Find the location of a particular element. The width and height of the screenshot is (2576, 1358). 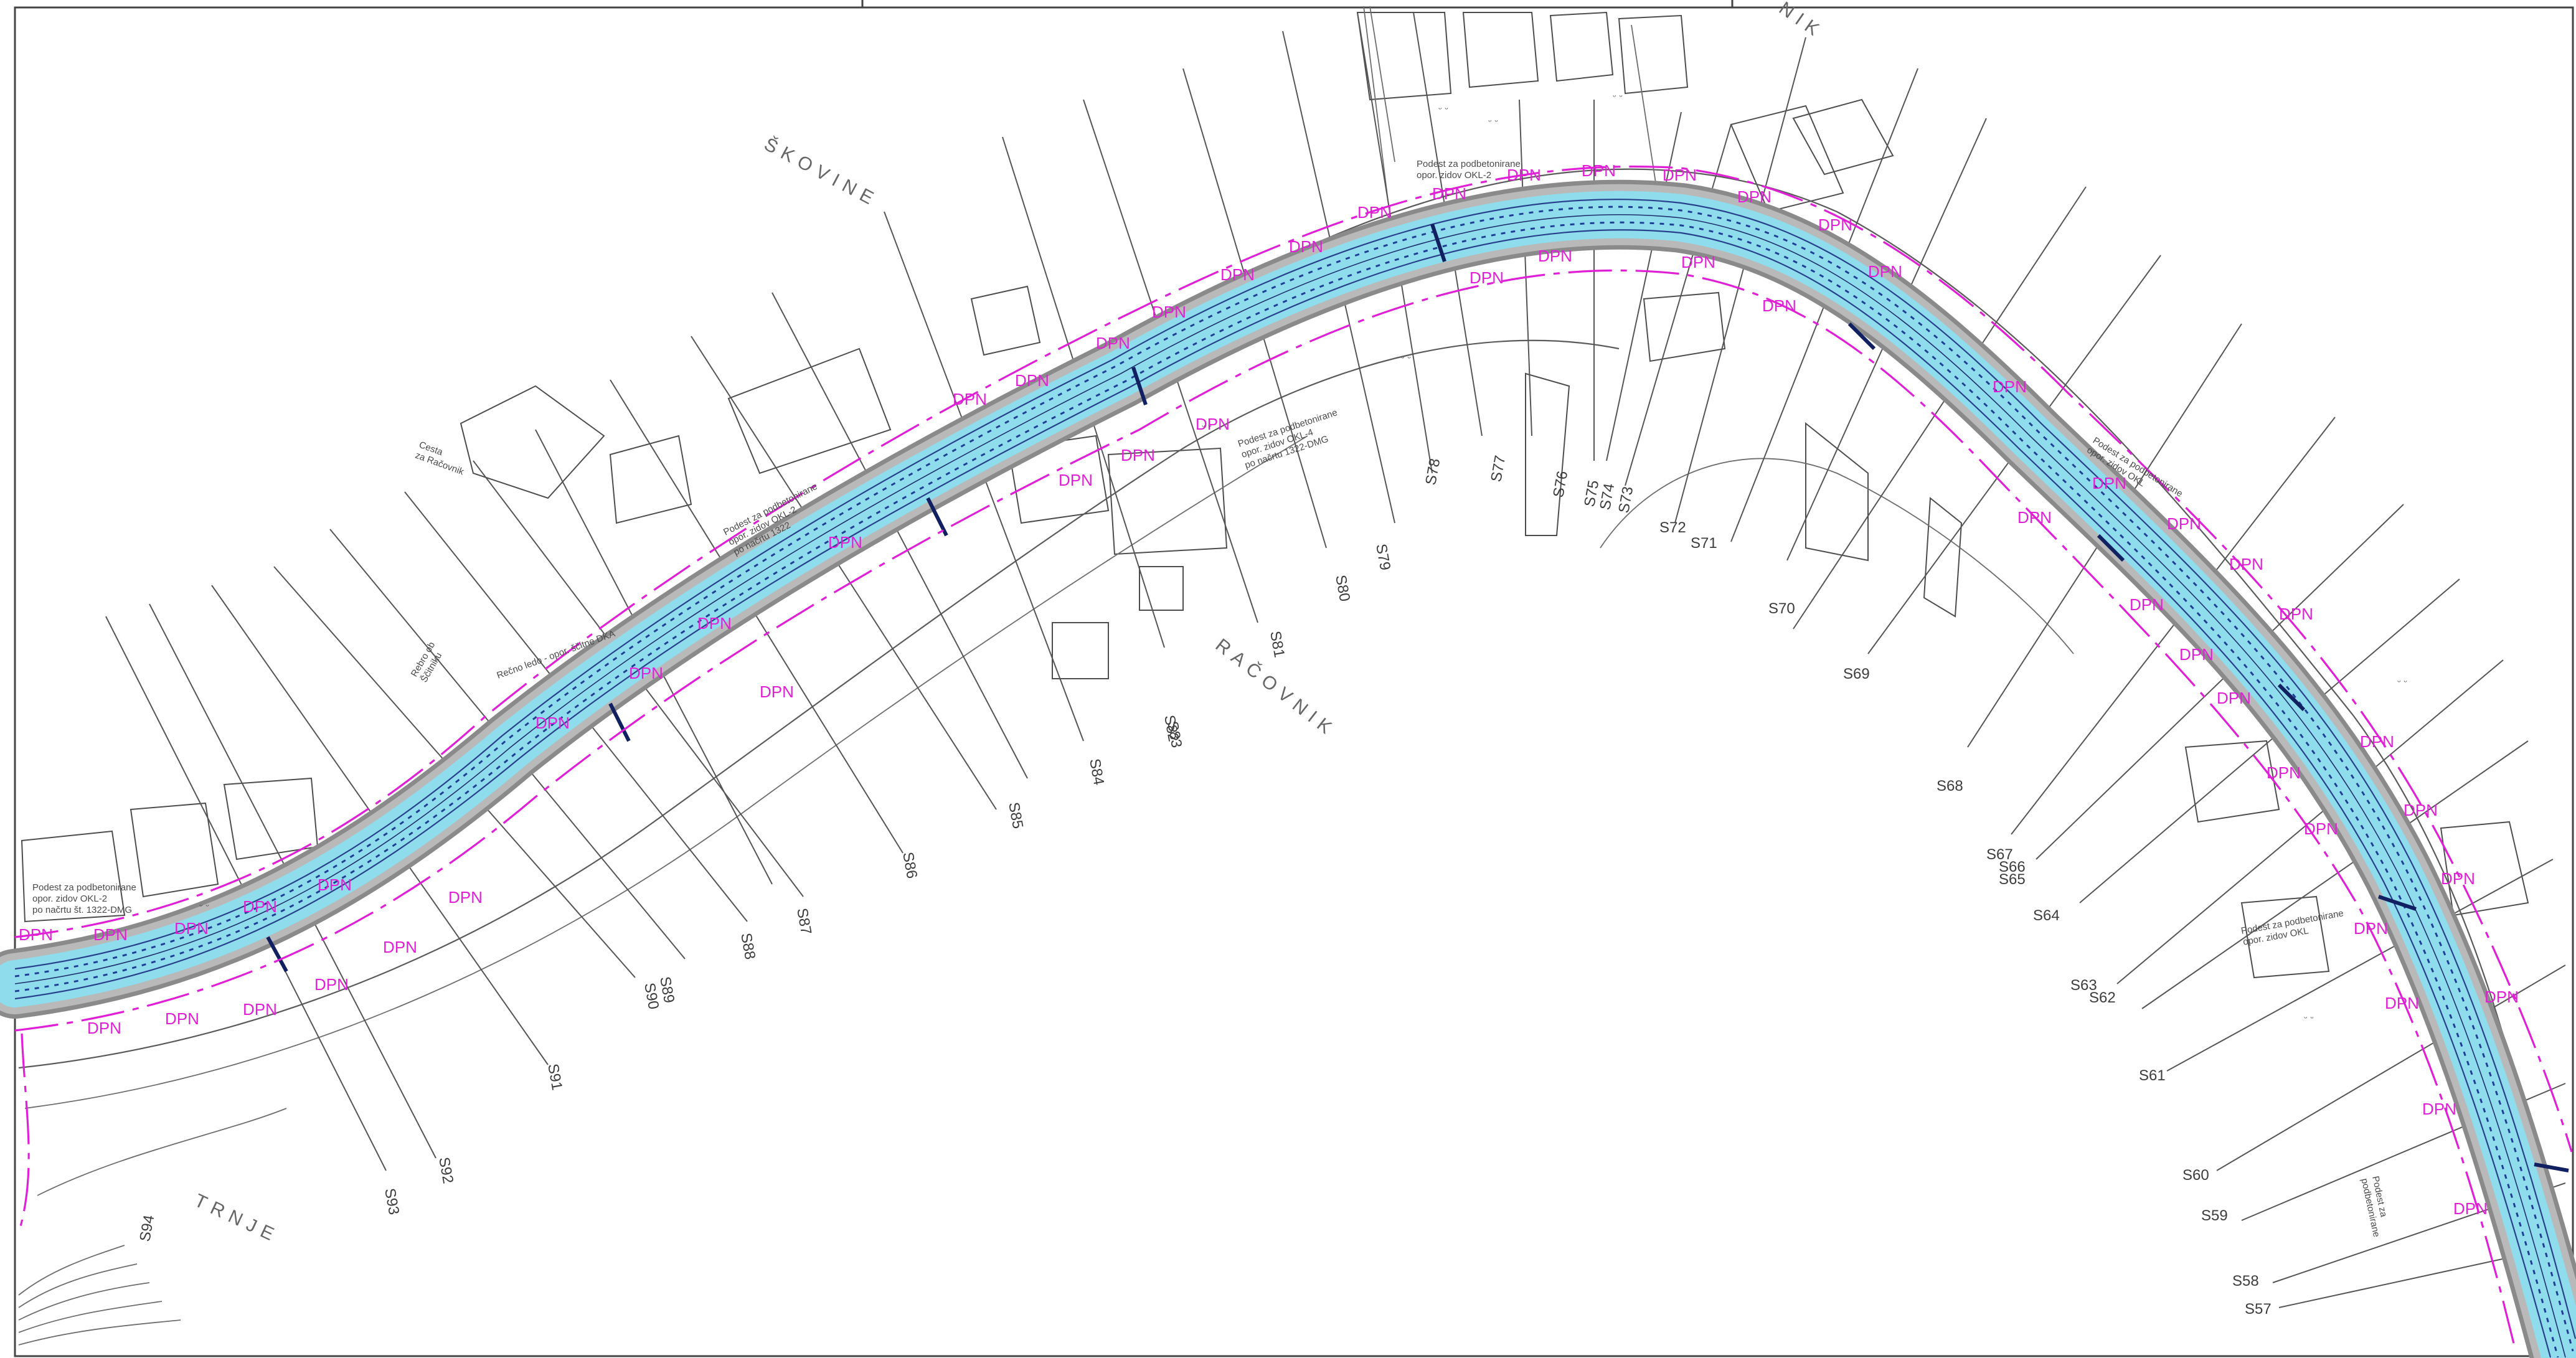

note-podest-lower: Podest za podbetonirane opor. zidov OKL is located at coordinates (2292, 928).